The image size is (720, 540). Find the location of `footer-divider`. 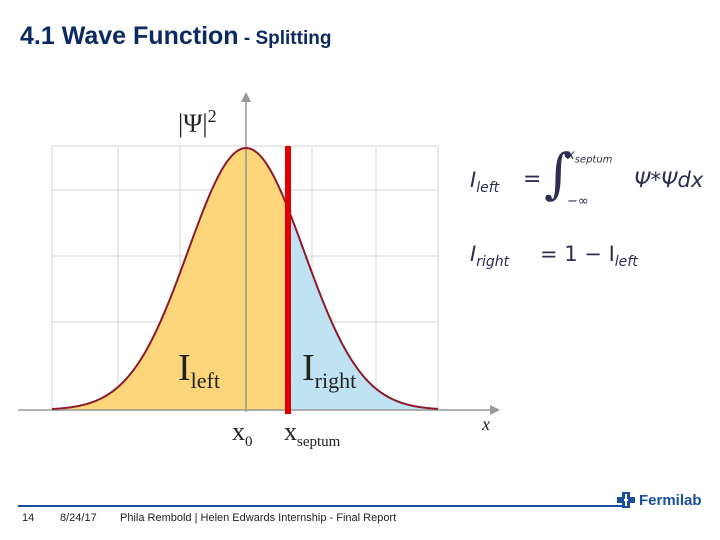

footer-divider is located at coordinates (324, 506).